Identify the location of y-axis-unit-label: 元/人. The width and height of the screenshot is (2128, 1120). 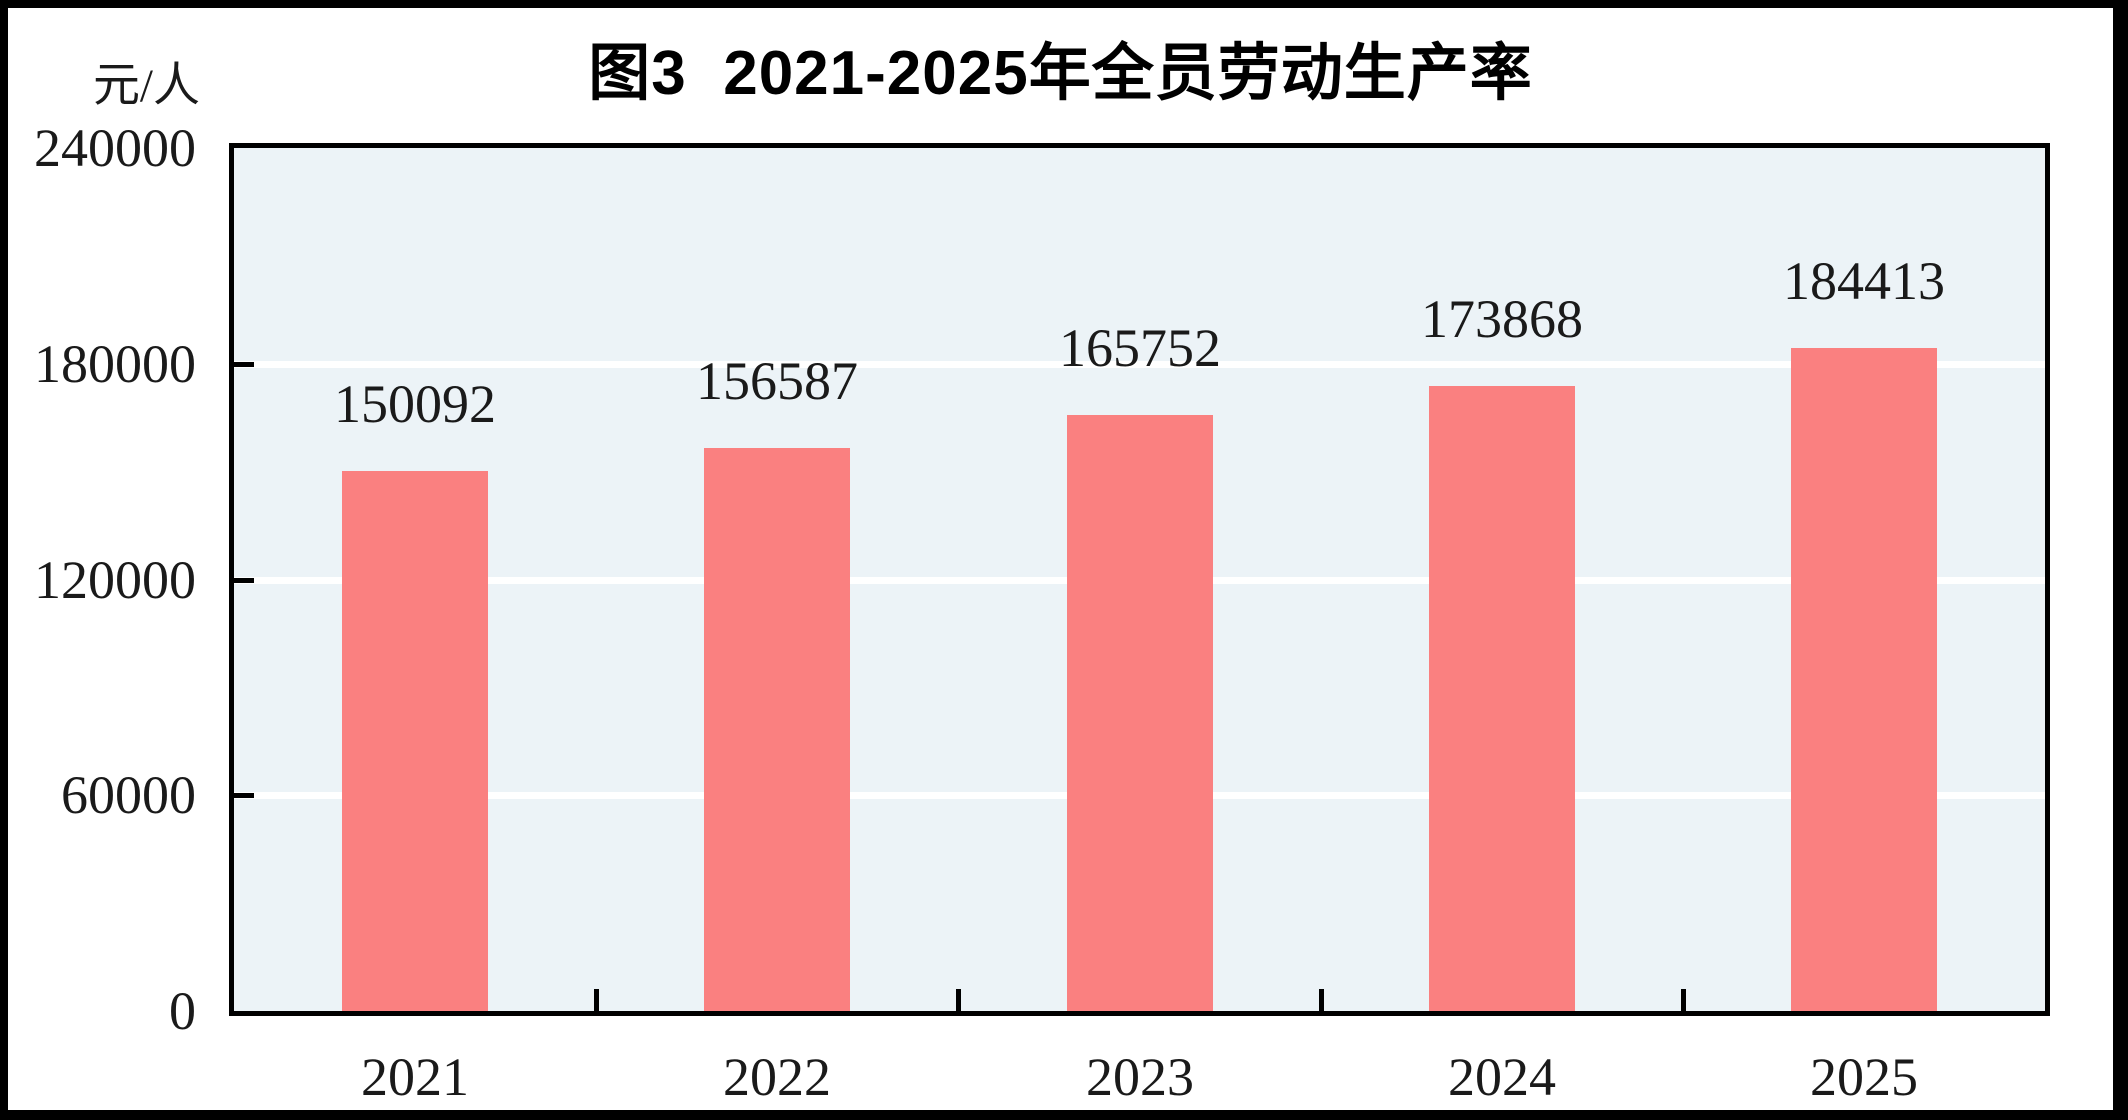
(146, 86).